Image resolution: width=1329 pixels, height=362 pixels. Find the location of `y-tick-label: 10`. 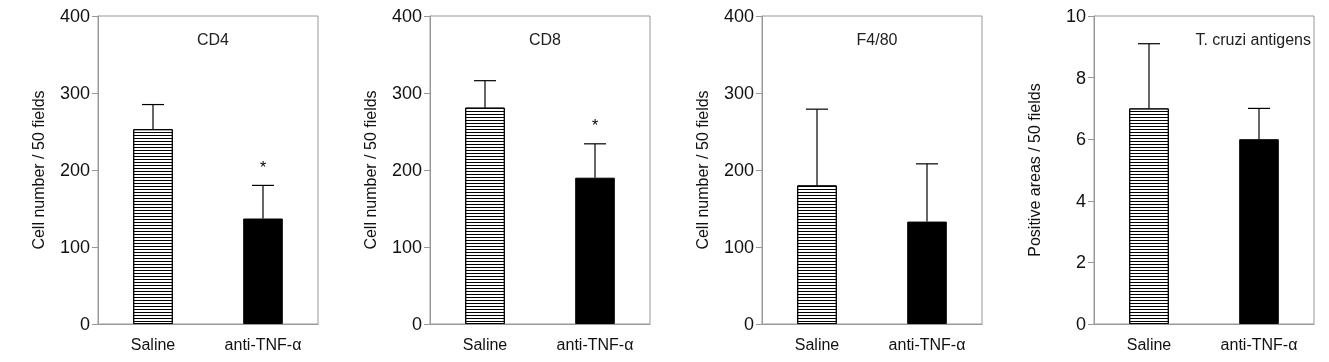

y-tick-label: 10 is located at coordinates (1075, 16).